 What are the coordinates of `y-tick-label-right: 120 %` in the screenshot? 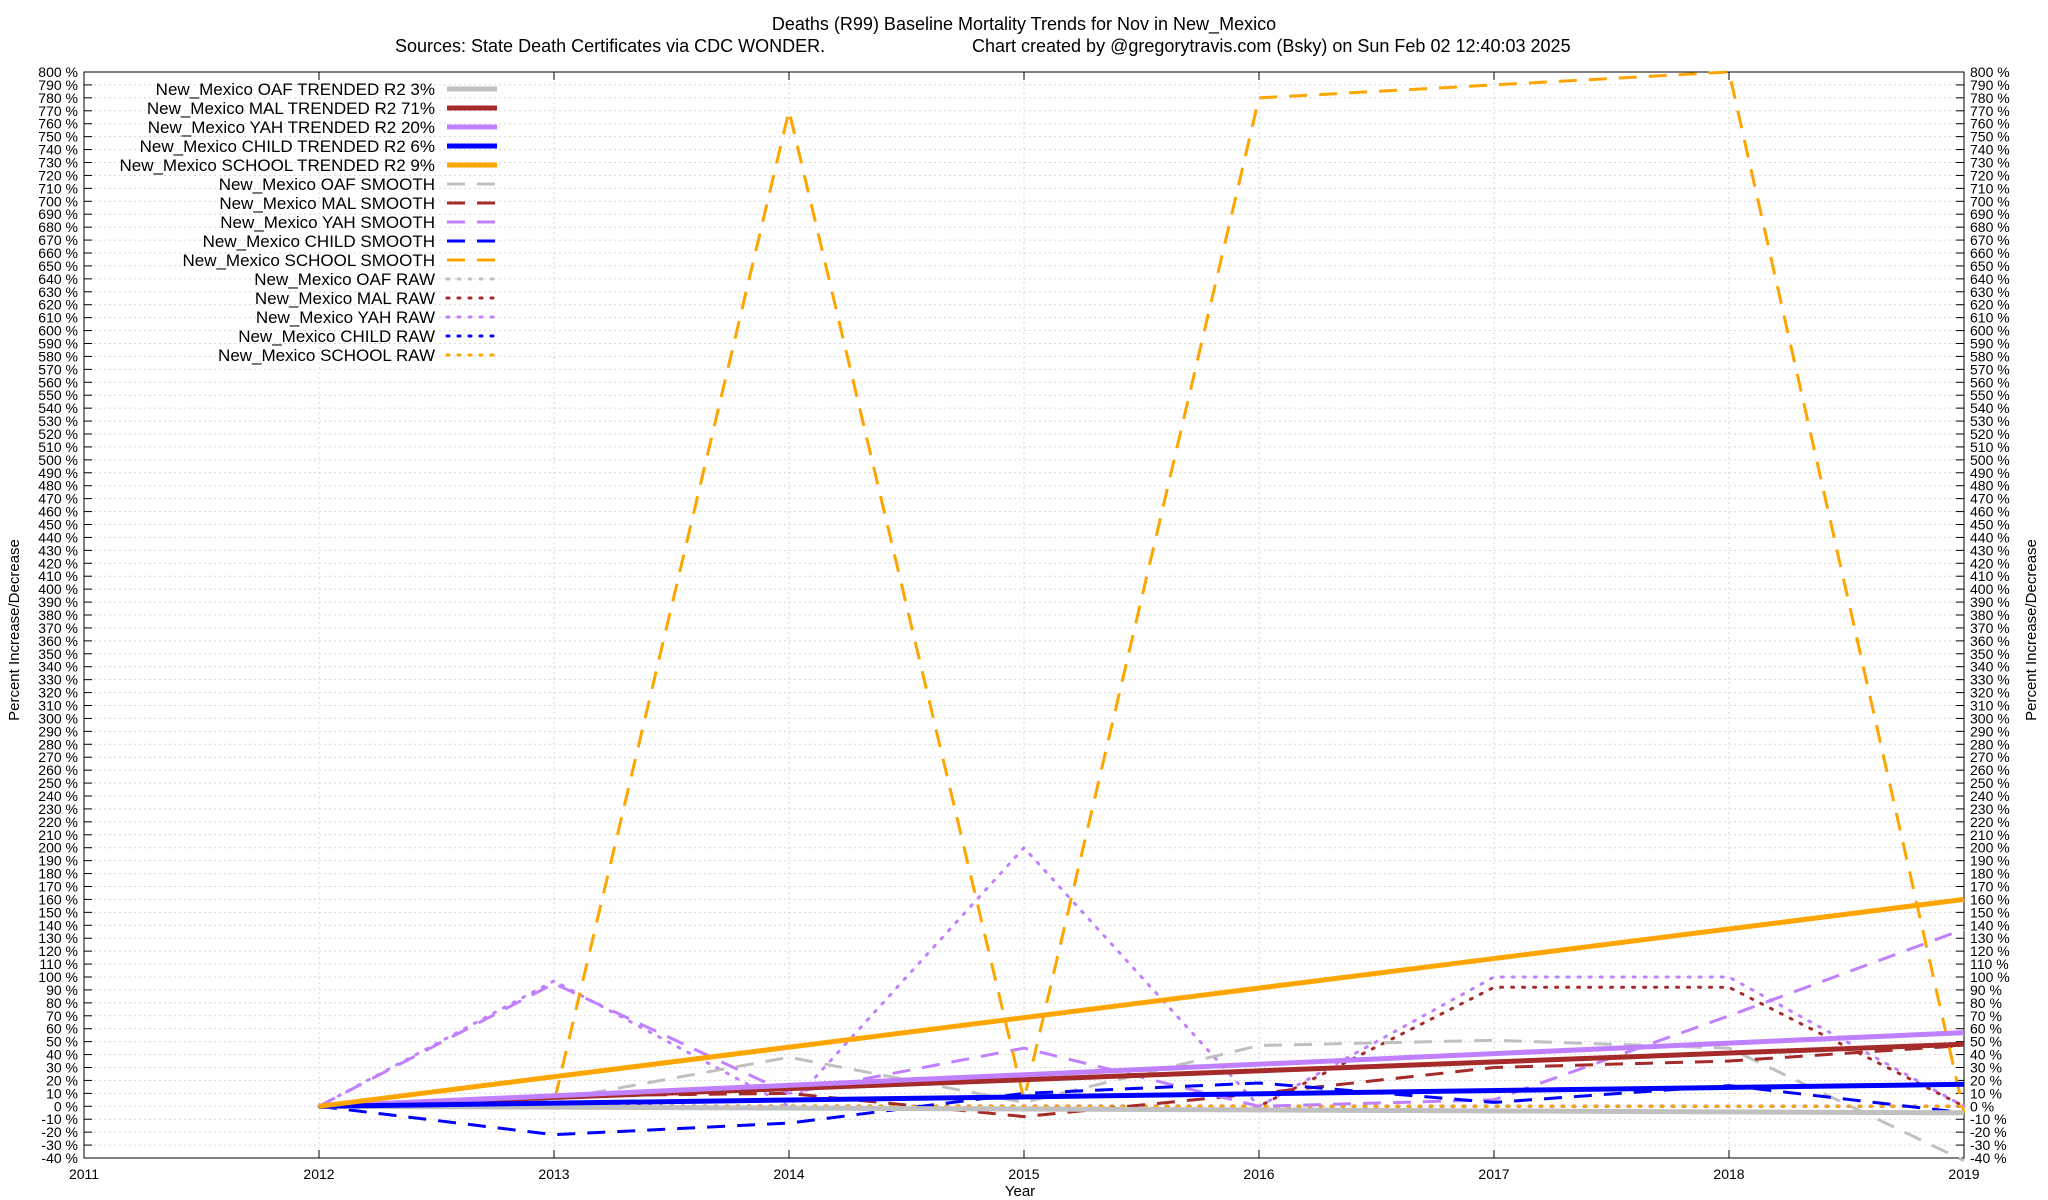 It's located at (1990, 951).